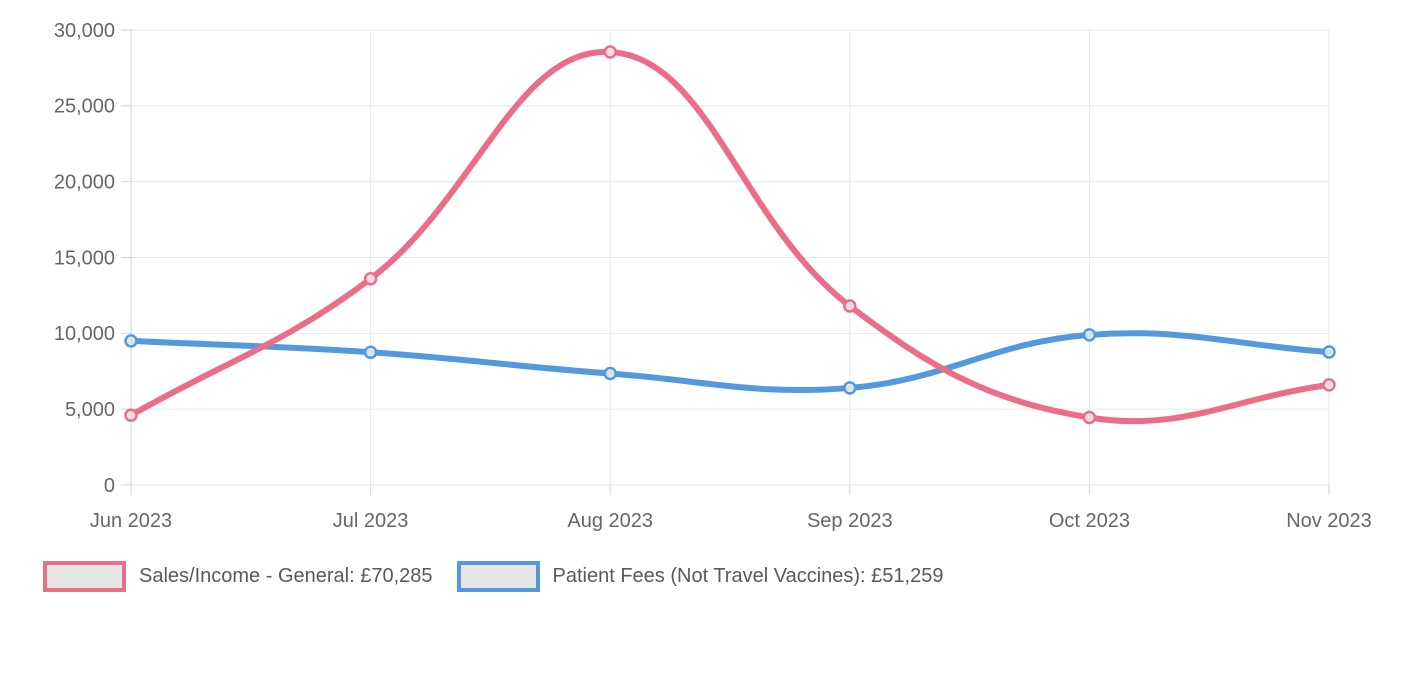 The width and height of the screenshot is (1406, 692). What do you see at coordinates (850, 521) in the screenshot?
I see `x-tick-label: Sep 2023` at bounding box center [850, 521].